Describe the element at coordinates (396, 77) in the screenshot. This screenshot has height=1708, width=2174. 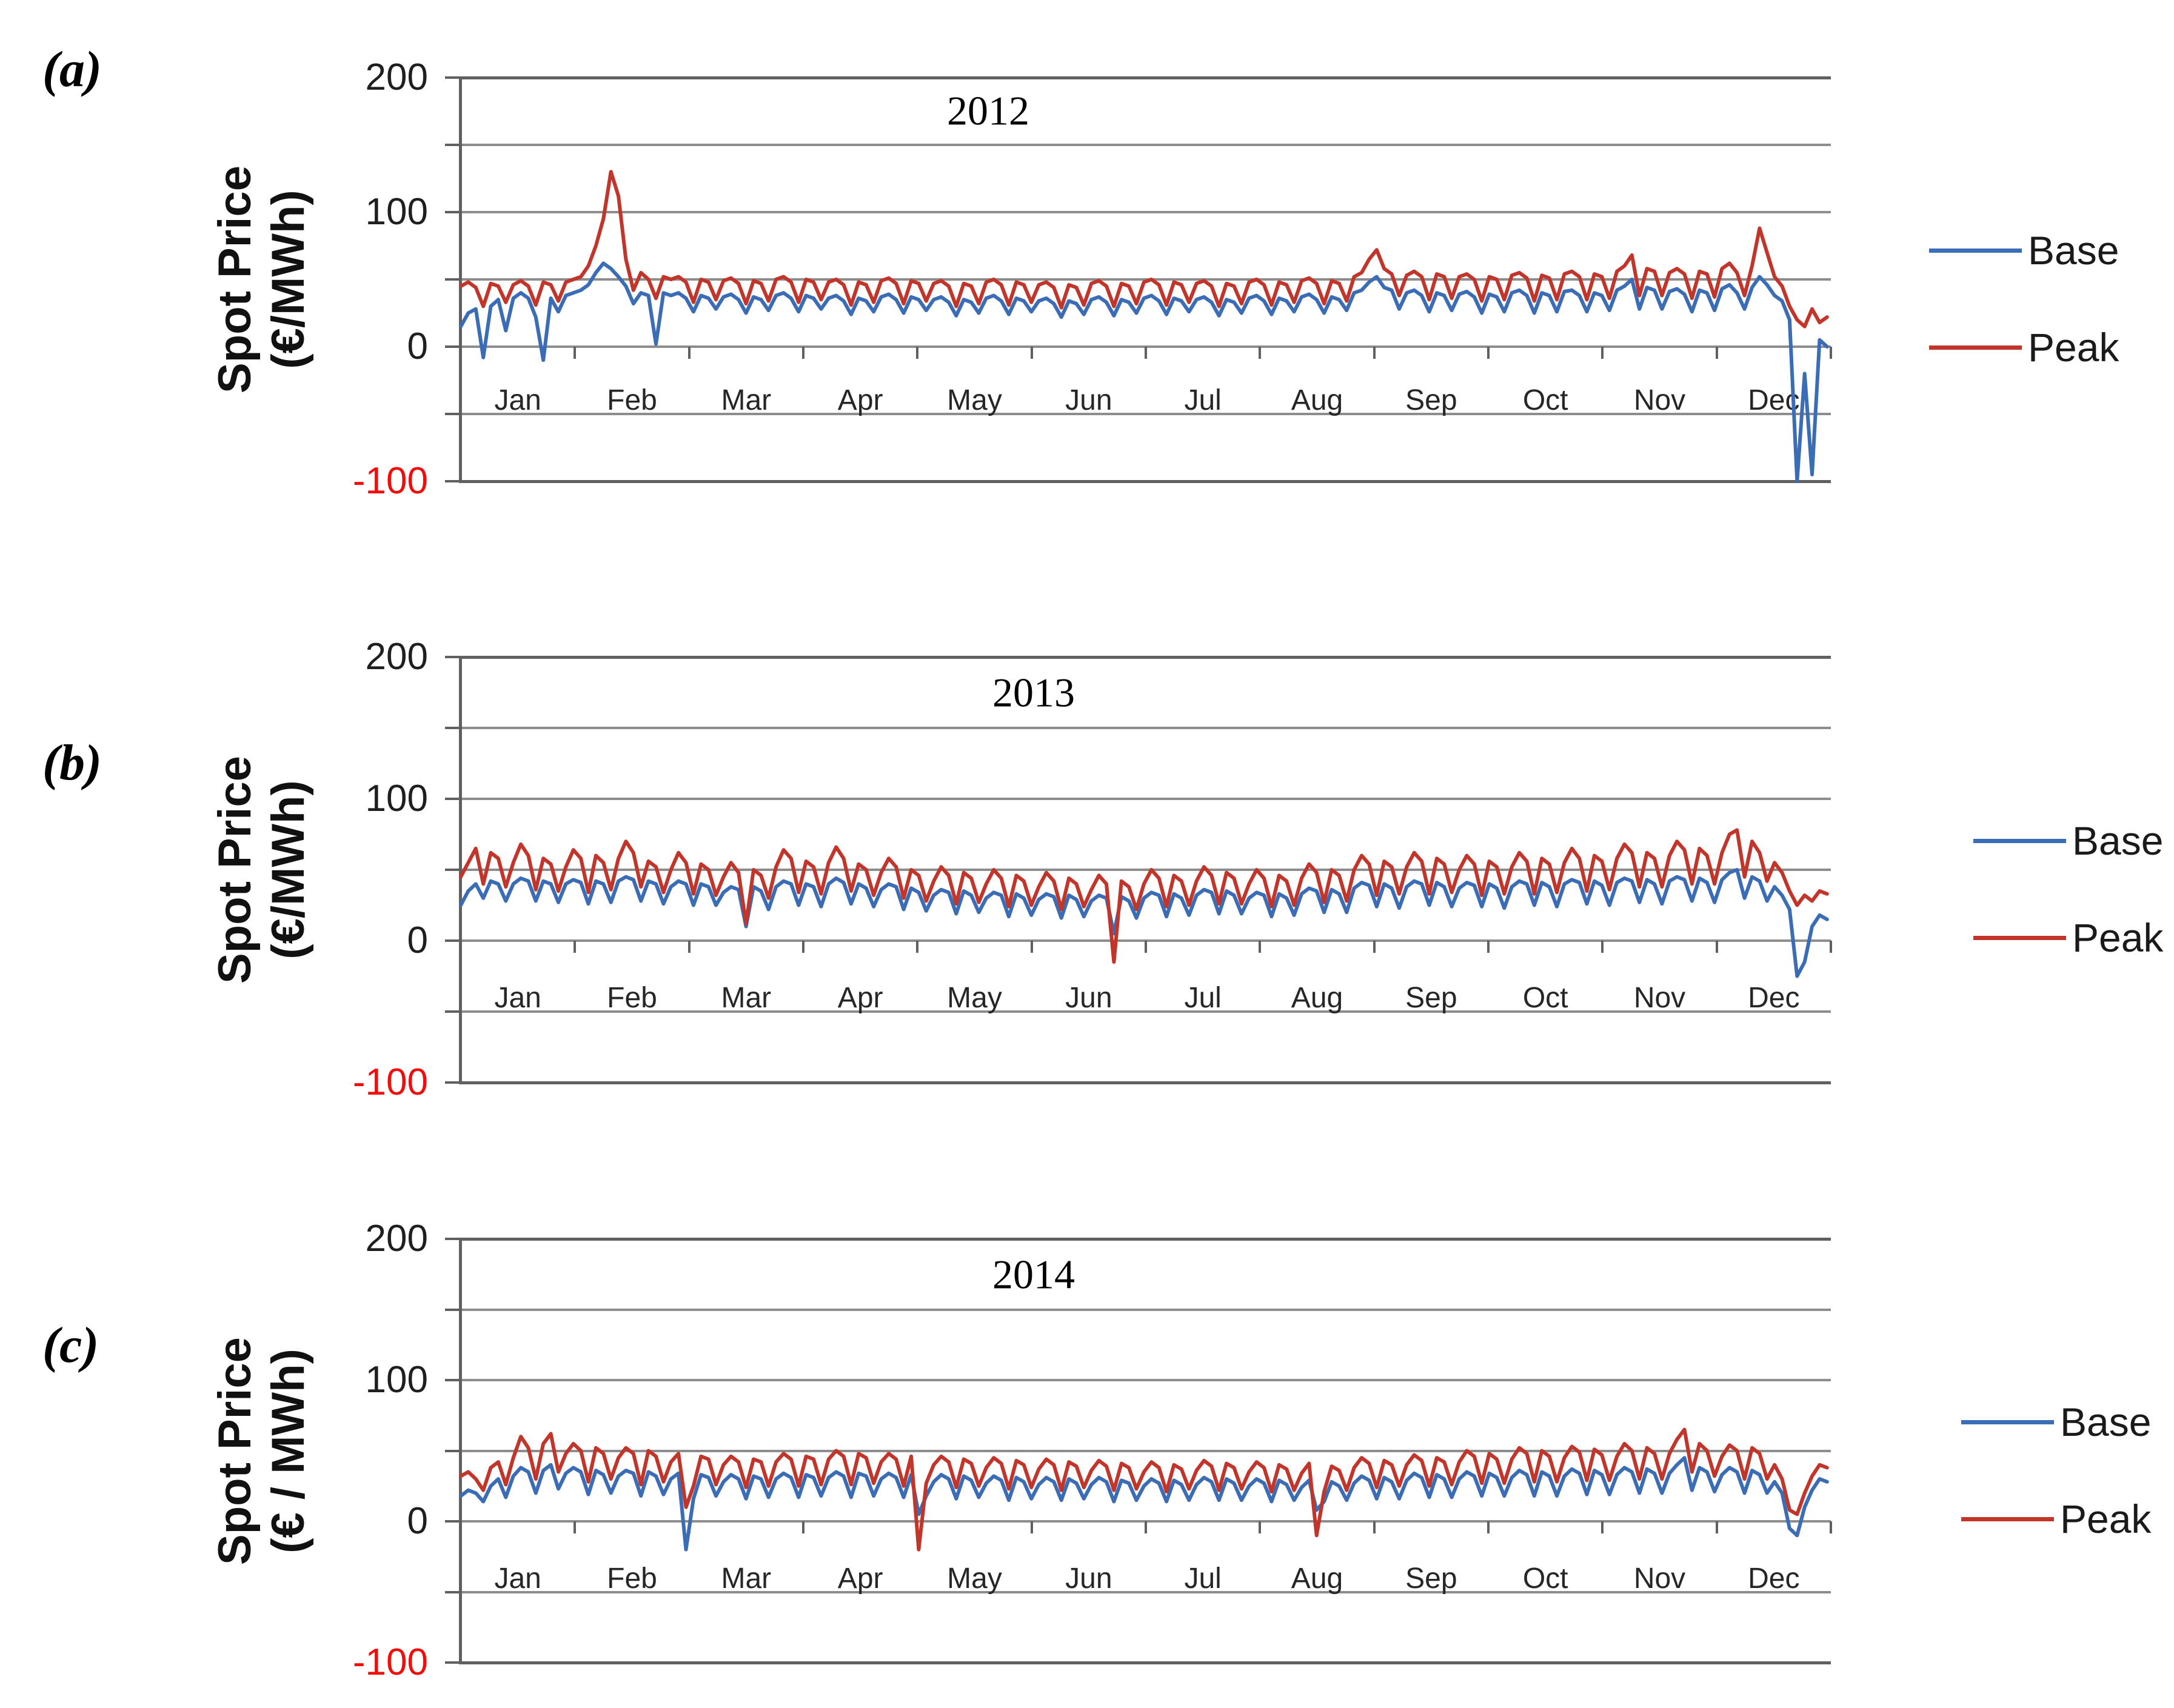
I see `y-tick-label: 200` at that location.